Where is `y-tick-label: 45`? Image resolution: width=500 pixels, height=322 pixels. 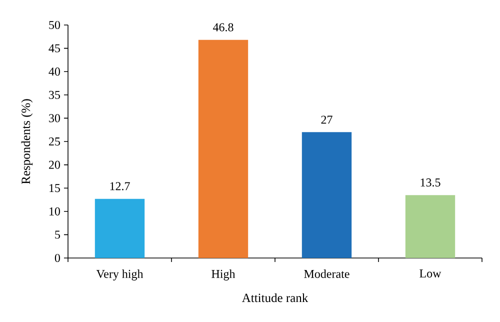
y-tick-label: 45 is located at coordinates (54, 48).